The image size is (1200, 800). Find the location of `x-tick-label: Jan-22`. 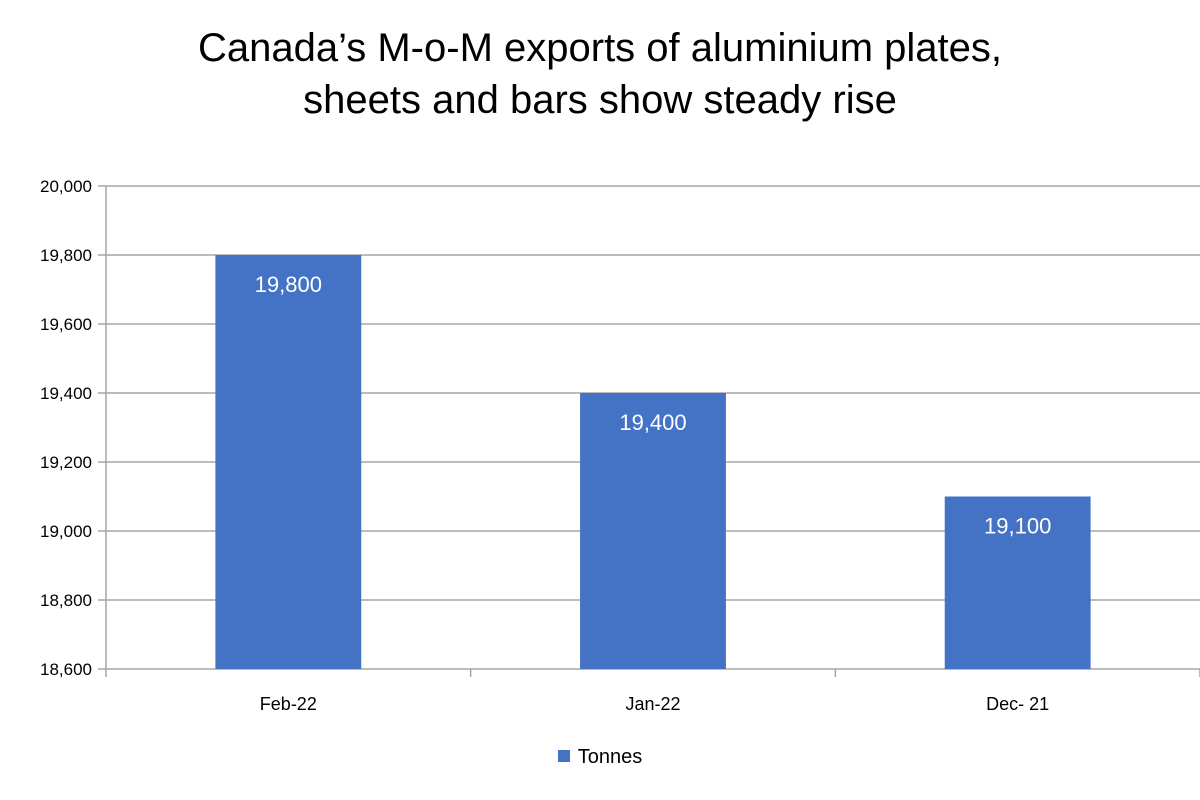

x-tick-label: Jan-22 is located at coordinates (652, 704).